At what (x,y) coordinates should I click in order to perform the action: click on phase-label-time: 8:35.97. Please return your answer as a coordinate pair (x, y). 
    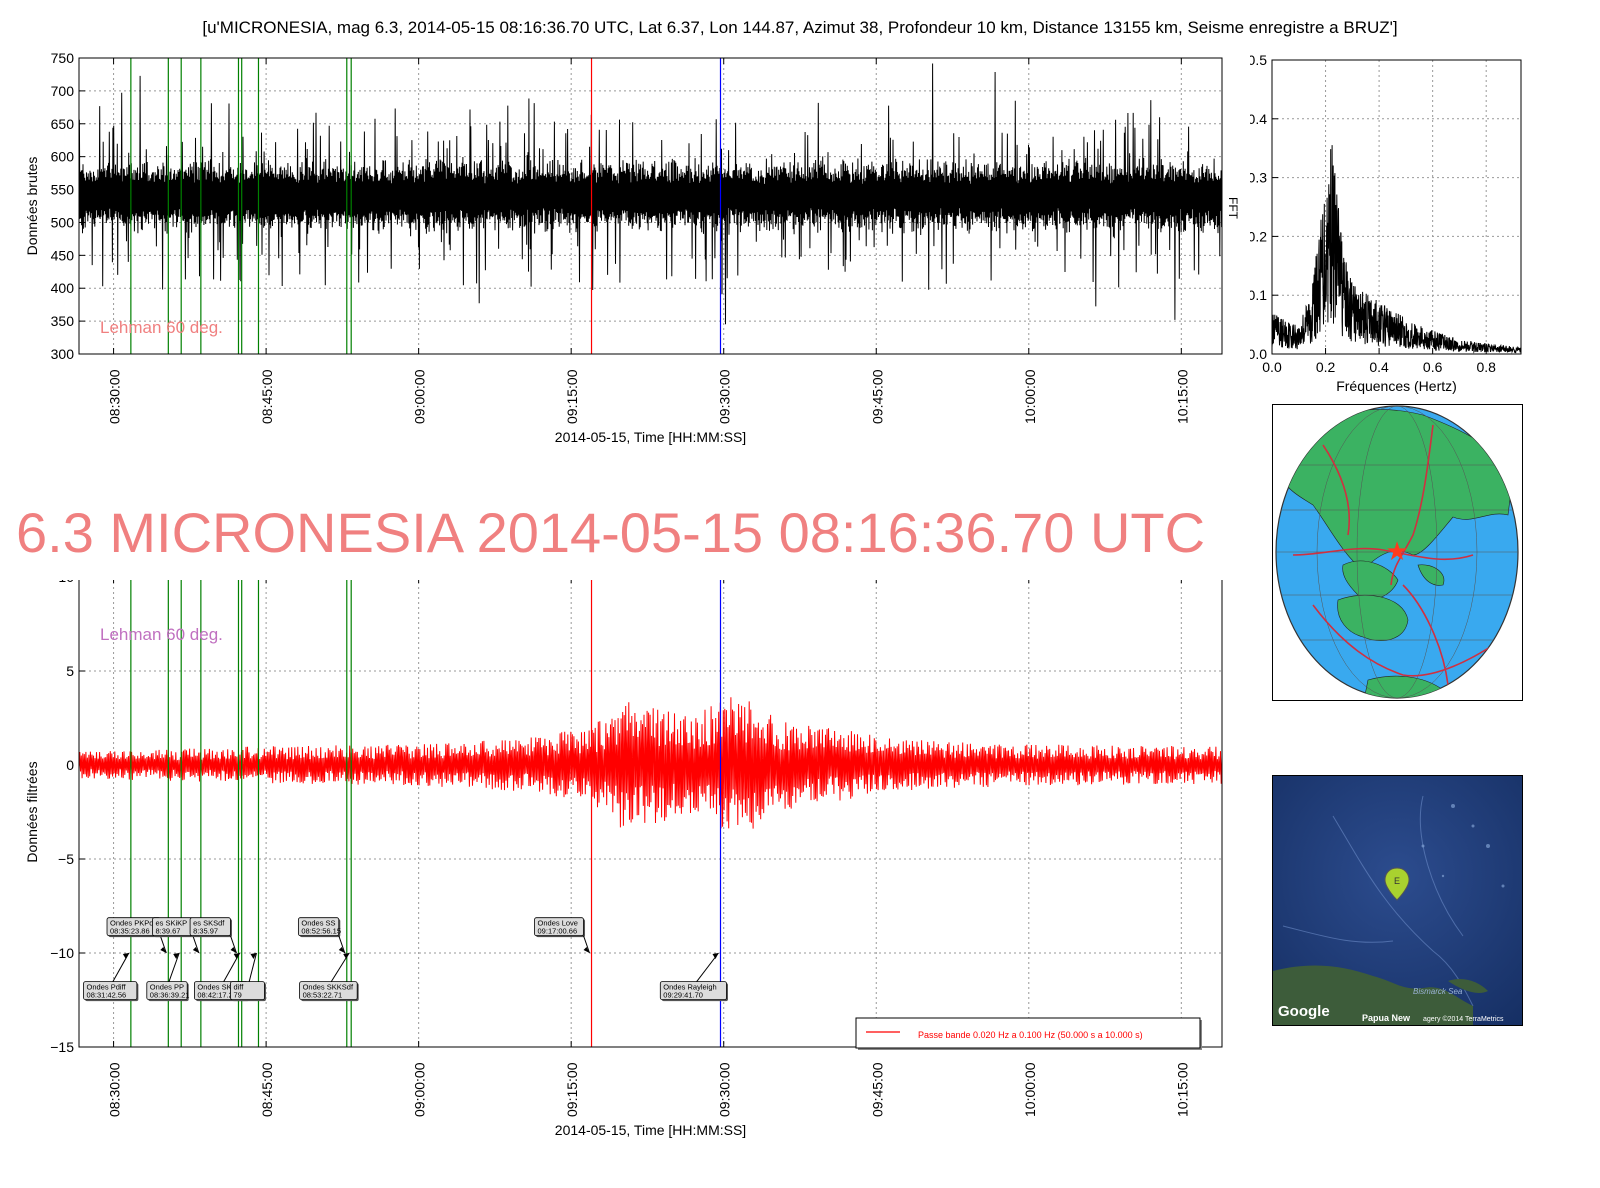
    Looking at the image, I should click on (205, 931).